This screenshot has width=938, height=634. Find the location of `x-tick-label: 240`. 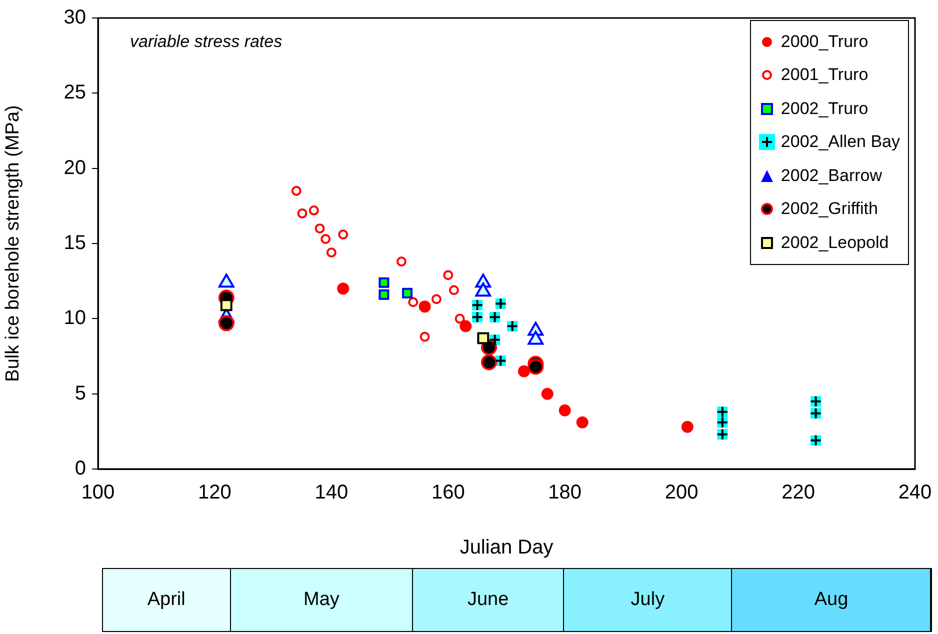

x-tick-label: 240 is located at coordinates (915, 493).